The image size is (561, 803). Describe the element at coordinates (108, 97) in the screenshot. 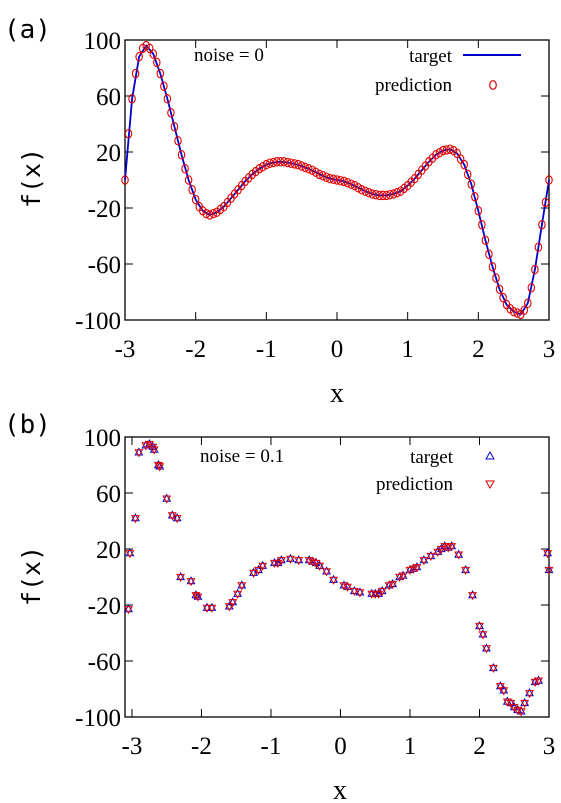

I see `y-tick-label: 60` at that location.